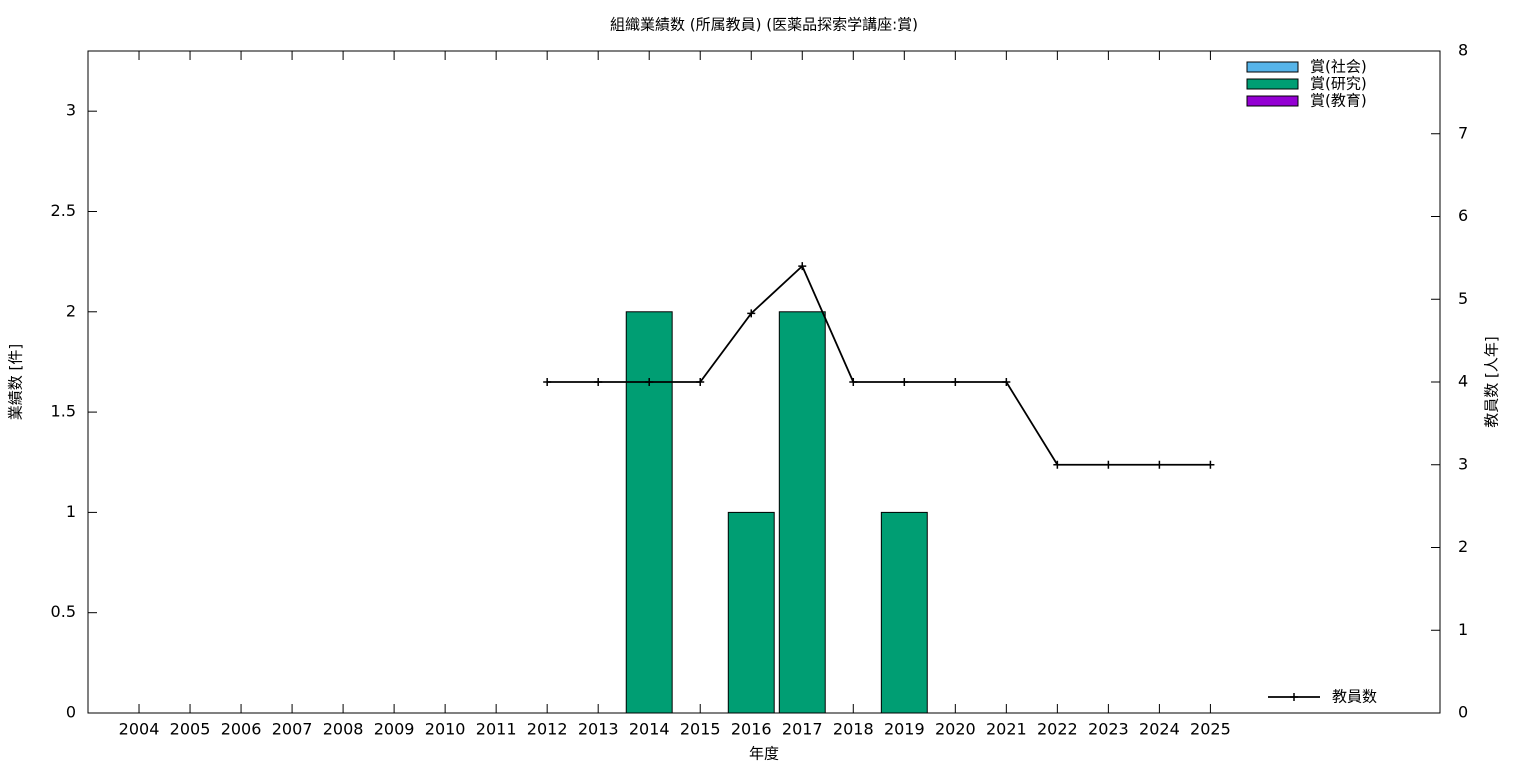  What do you see at coordinates (71, 511) in the screenshot?
I see `y-tick-label: 1` at bounding box center [71, 511].